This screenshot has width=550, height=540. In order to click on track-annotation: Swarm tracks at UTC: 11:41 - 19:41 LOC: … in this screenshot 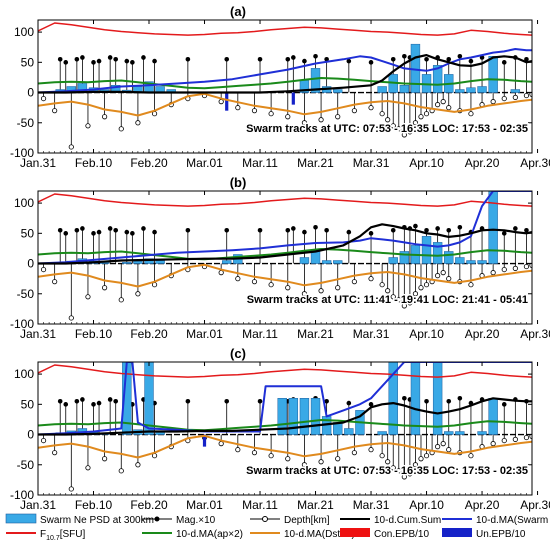, I will do `click(387, 300)`.